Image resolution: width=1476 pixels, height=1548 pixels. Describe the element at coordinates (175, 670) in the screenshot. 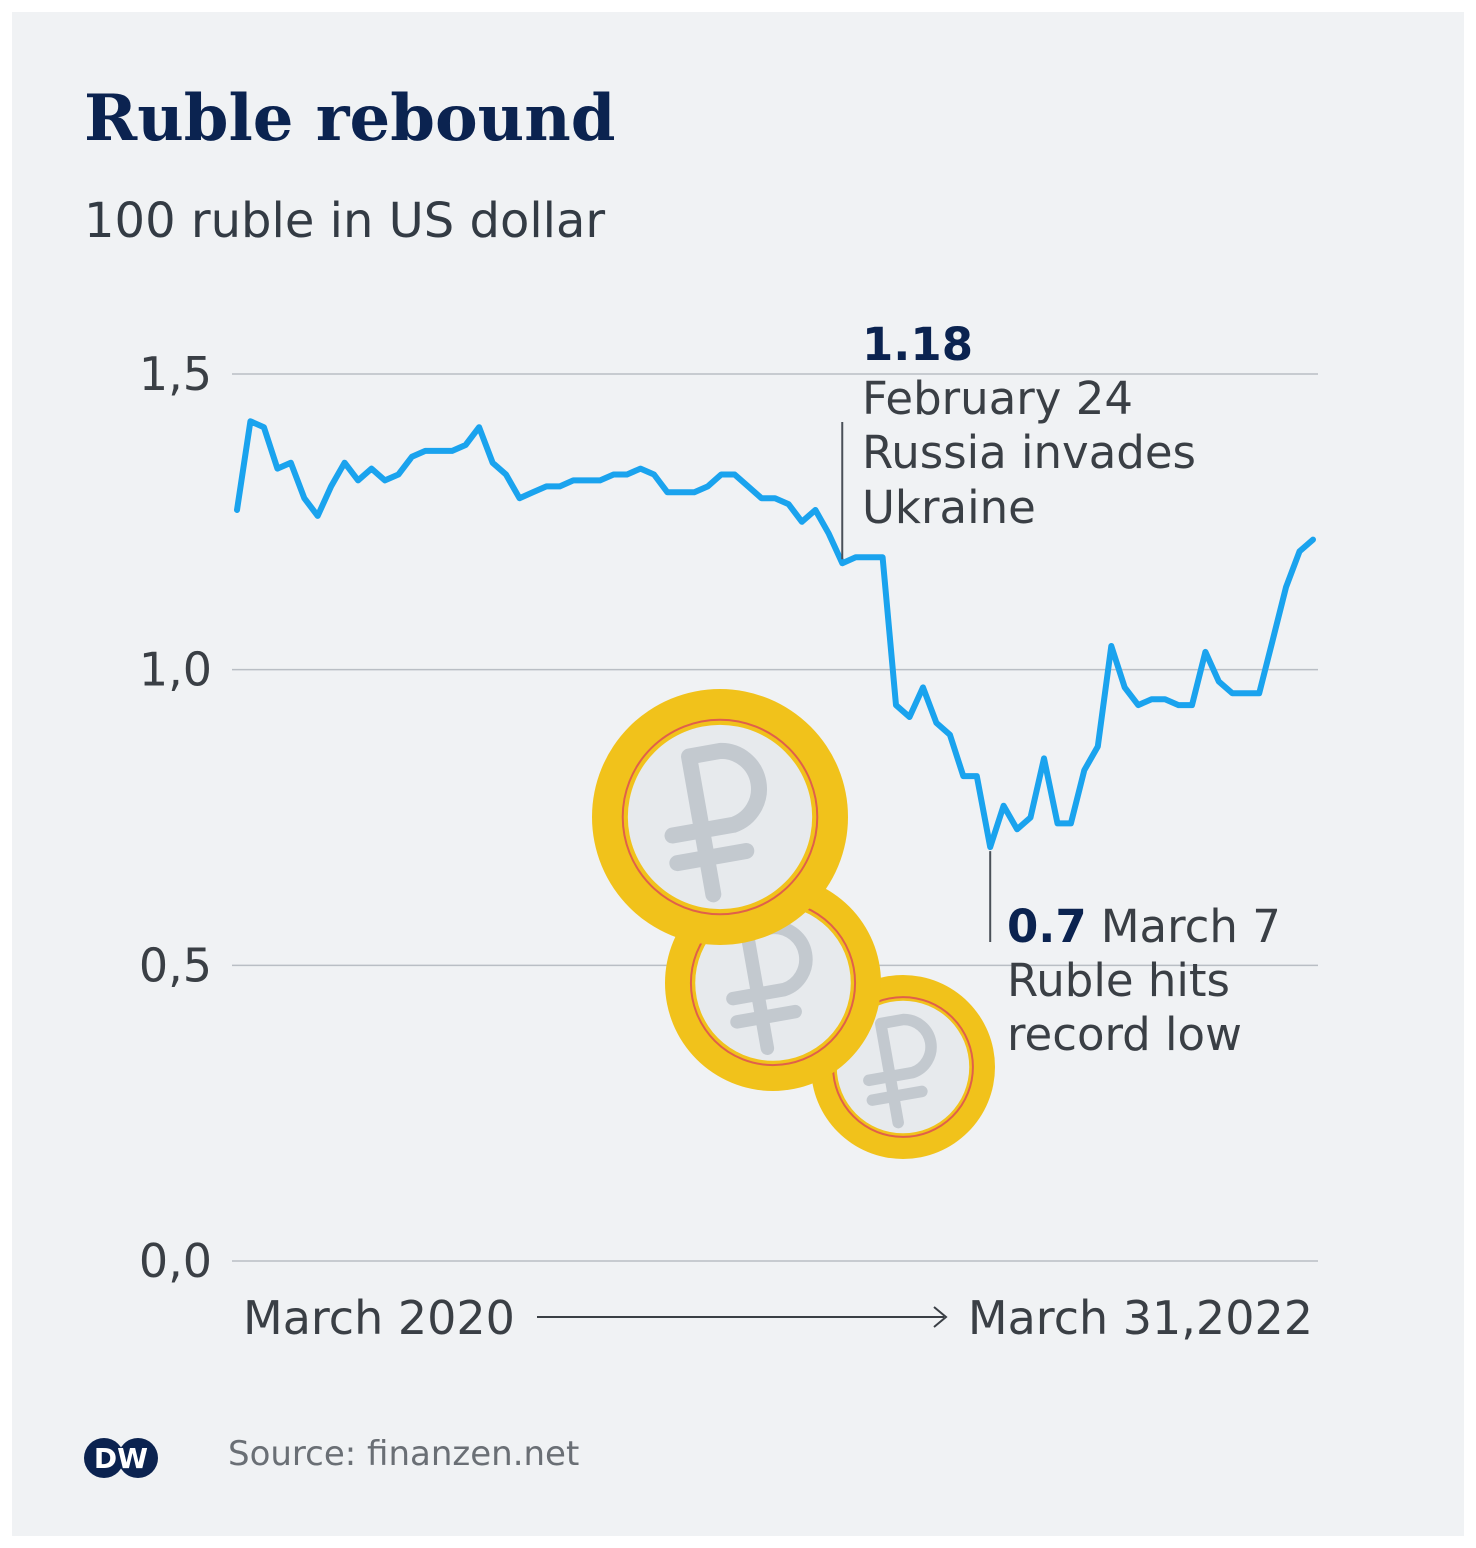

I see `y-tick-label: 1,0` at that location.